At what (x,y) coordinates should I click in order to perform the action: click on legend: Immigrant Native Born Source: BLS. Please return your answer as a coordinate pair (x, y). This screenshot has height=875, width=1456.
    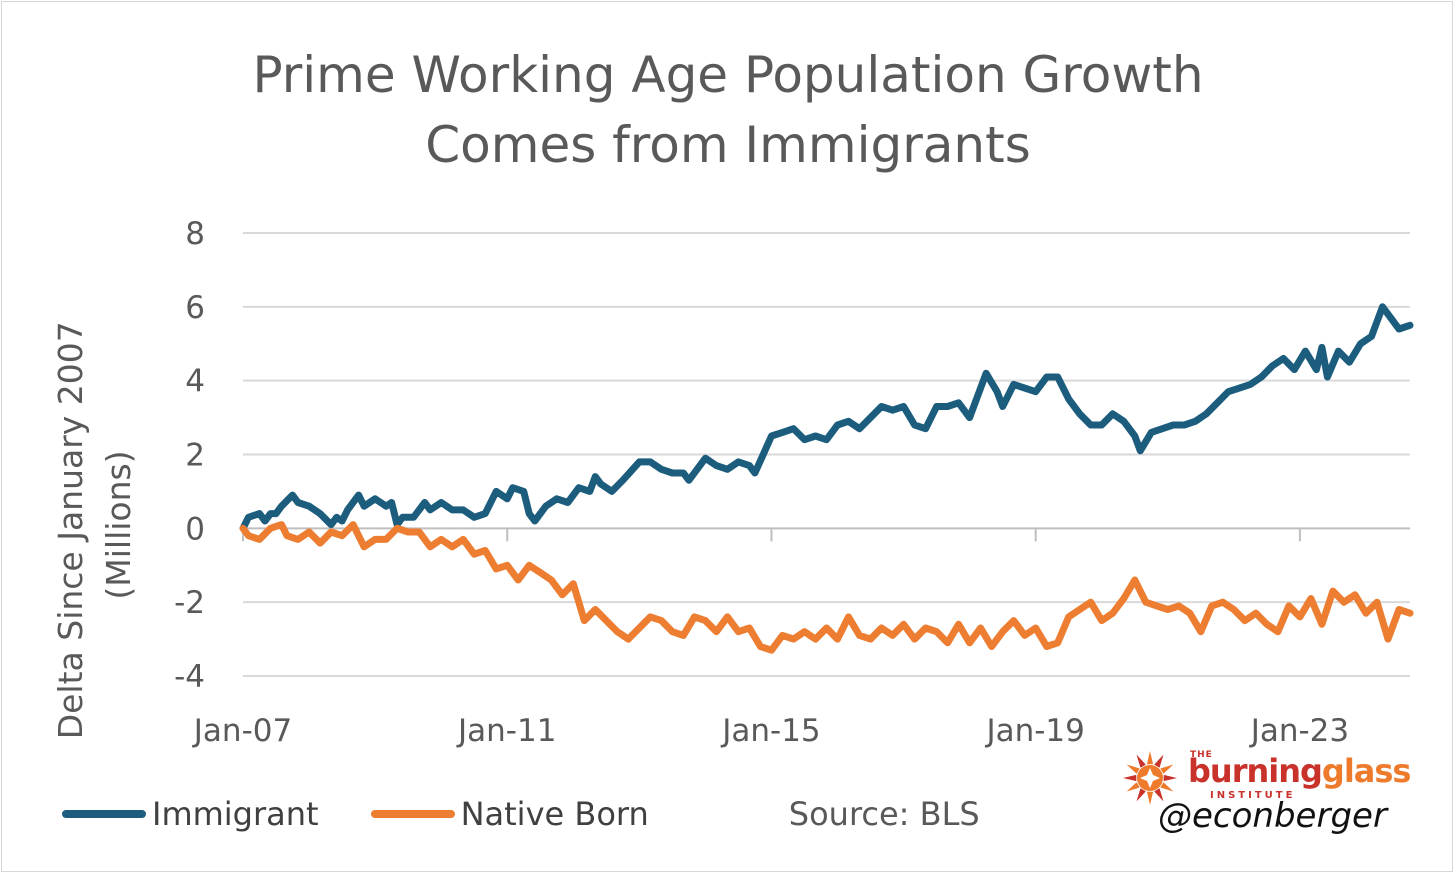
    Looking at the image, I should click on (521, 814).